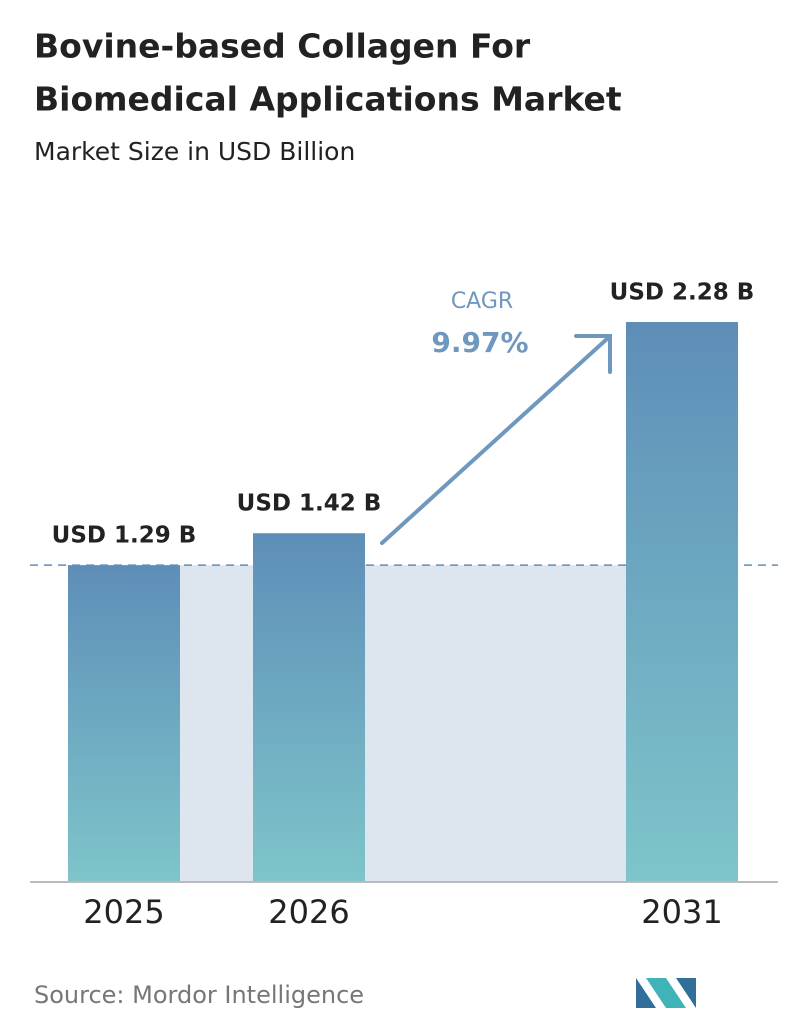  Describe the element at coordinates (496, 439) in the screenshot. I see `cagr-arrow` at that location.